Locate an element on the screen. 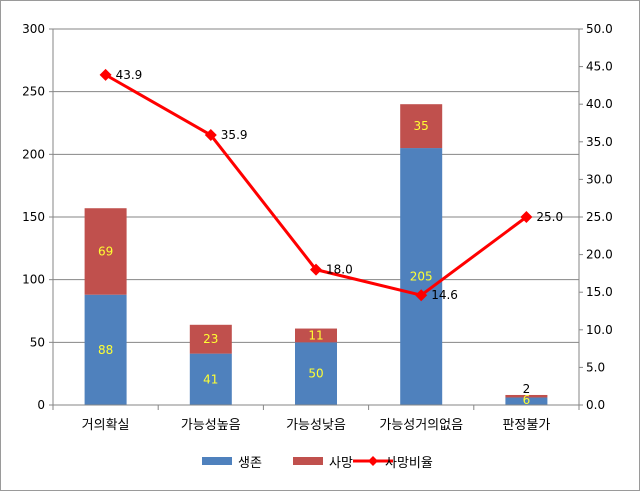 The height and width of the screenshot is (492, 640). legend-label-rate: 사망비율 is located at coordinates (409, 463).